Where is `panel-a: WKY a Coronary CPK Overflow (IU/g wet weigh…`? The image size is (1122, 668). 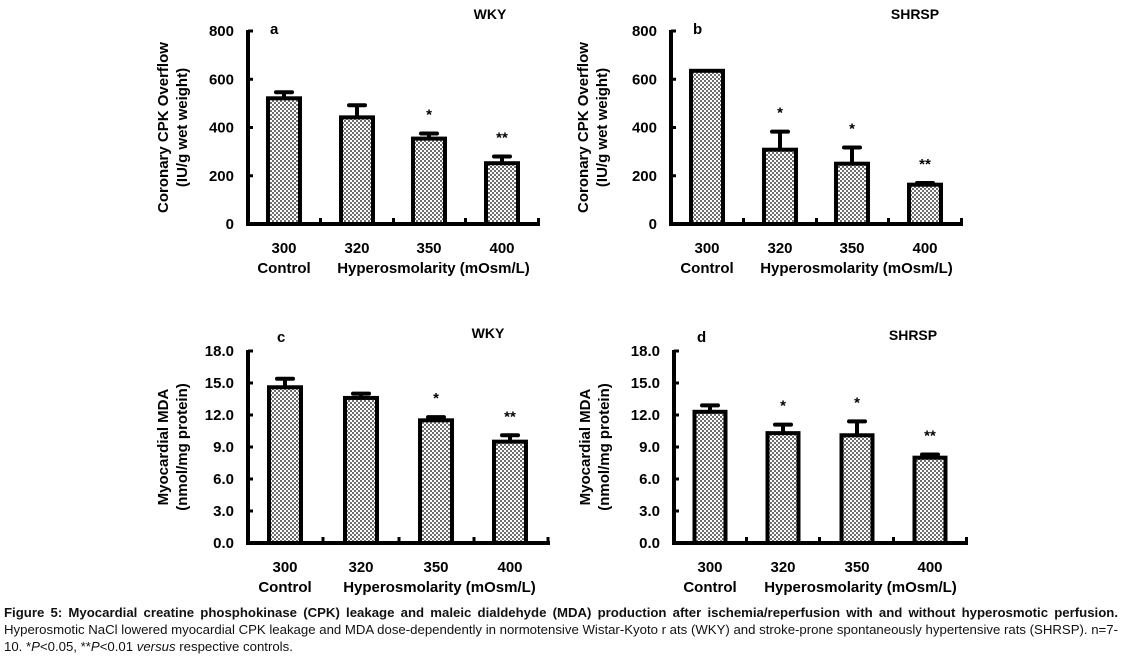 panel-a: WKY a Coronary CPK Overflow (IU/g wet weigh… is located at coordinates (347, 141).